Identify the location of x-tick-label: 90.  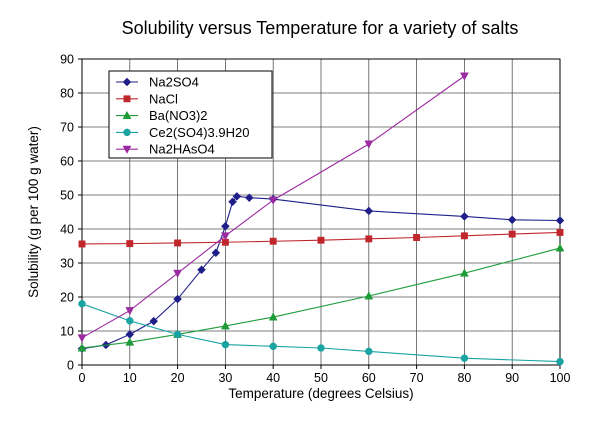
(512, 378).